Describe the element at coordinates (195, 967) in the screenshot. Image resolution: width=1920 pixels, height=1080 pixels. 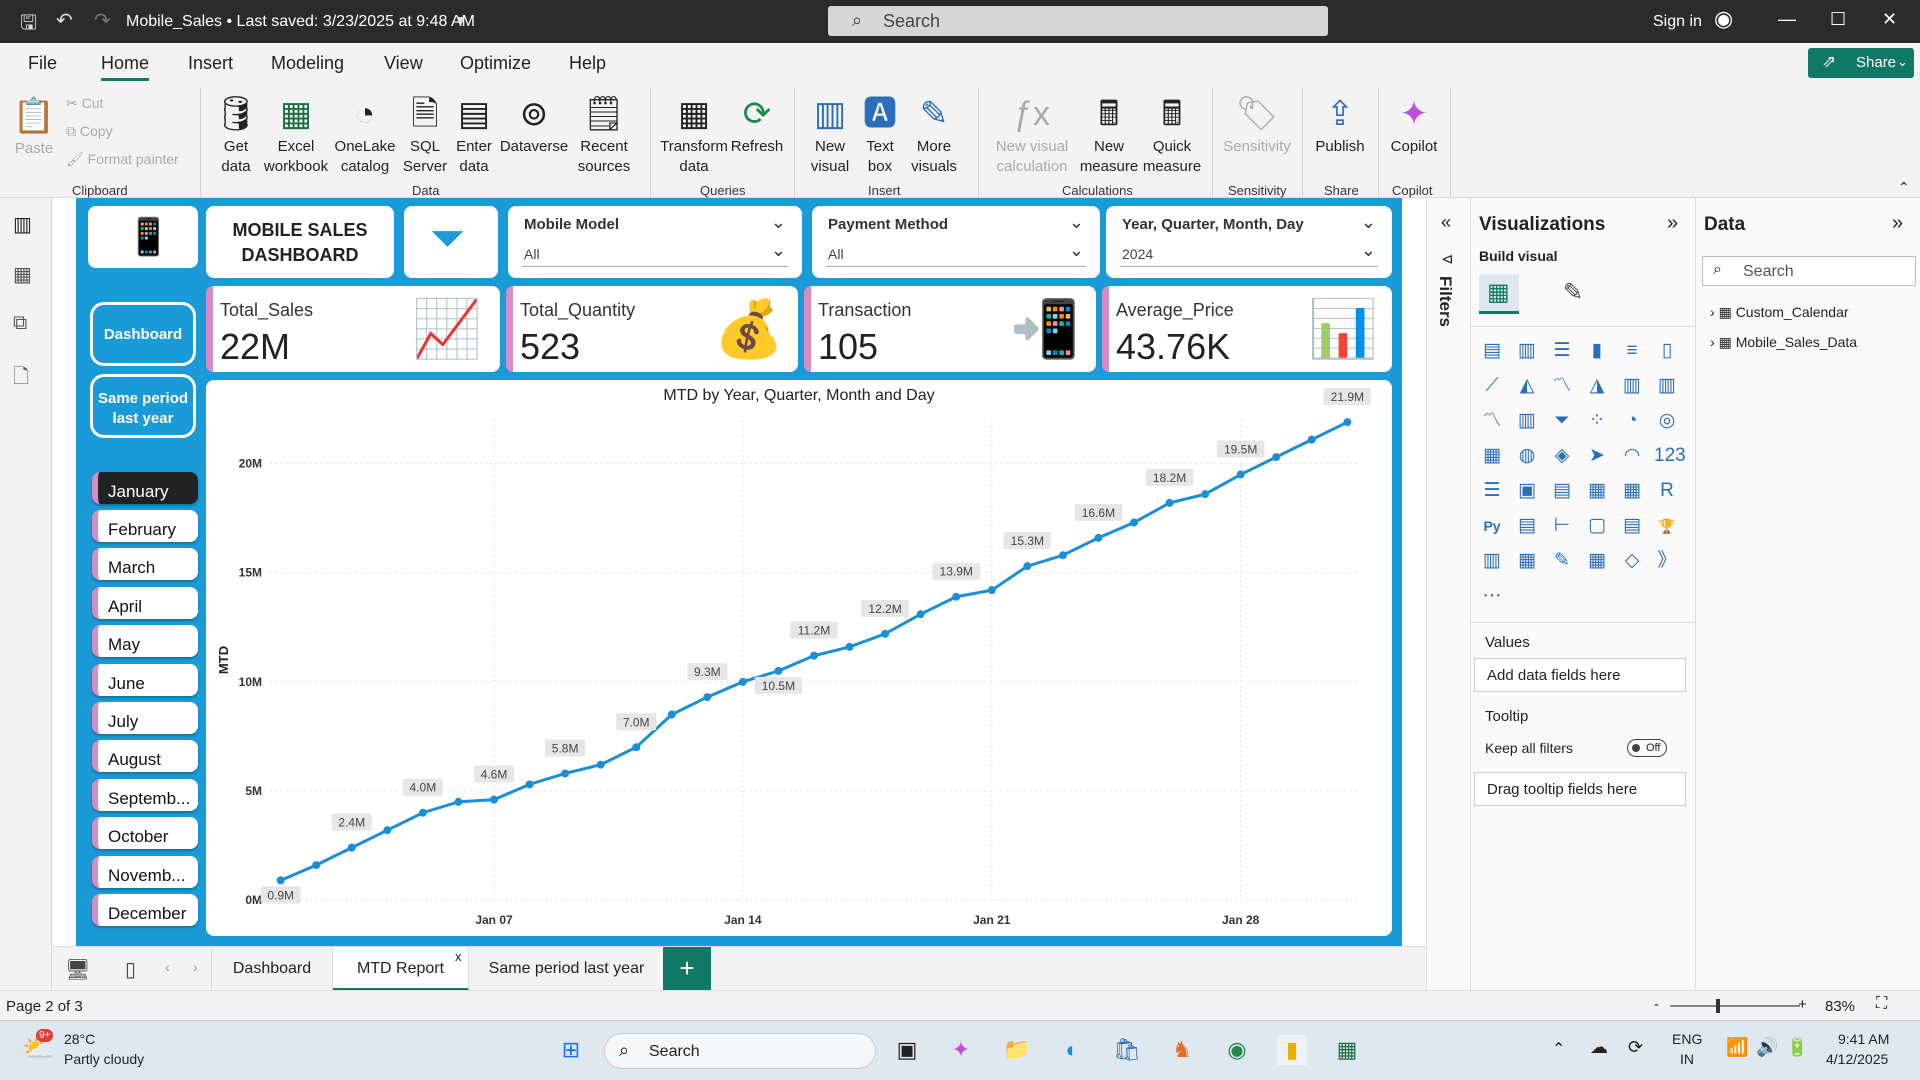
I see `next-page-icon: ›` at that location.